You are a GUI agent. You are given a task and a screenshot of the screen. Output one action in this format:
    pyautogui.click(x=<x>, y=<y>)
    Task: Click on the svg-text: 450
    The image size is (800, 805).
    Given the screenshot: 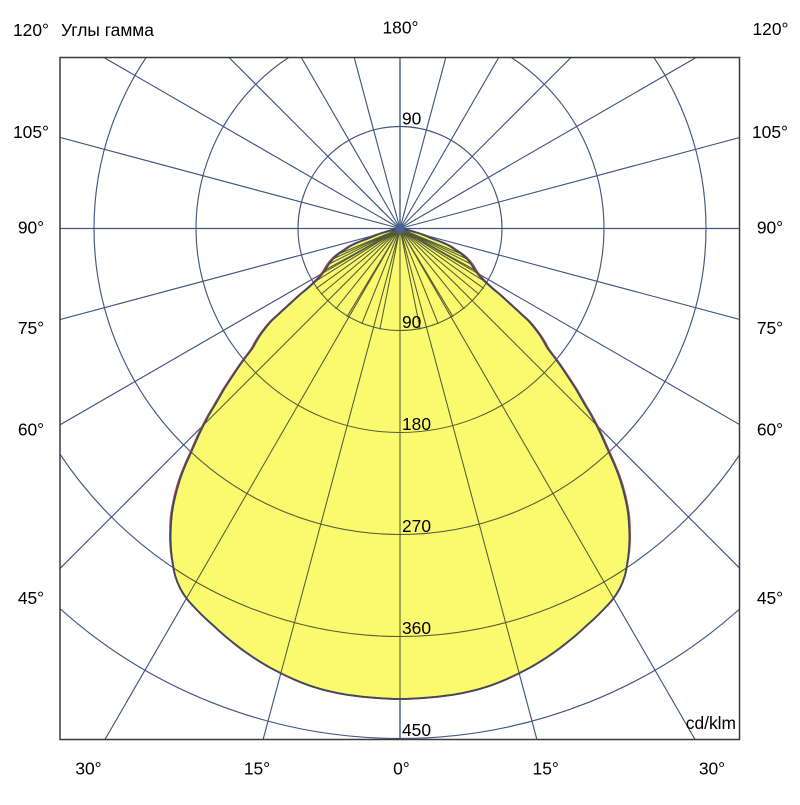 What is the action you would take?
    pyautogui.click(x=416, y=730)
    